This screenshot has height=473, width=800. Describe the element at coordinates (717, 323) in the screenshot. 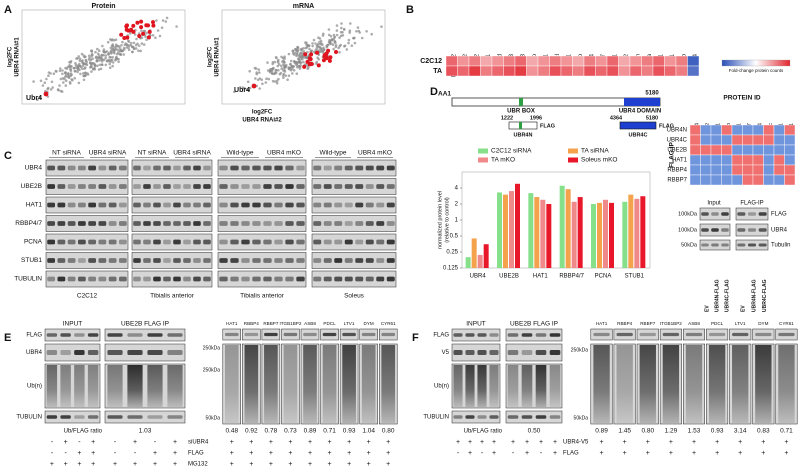

I see `target-label: PDCL` at that location.